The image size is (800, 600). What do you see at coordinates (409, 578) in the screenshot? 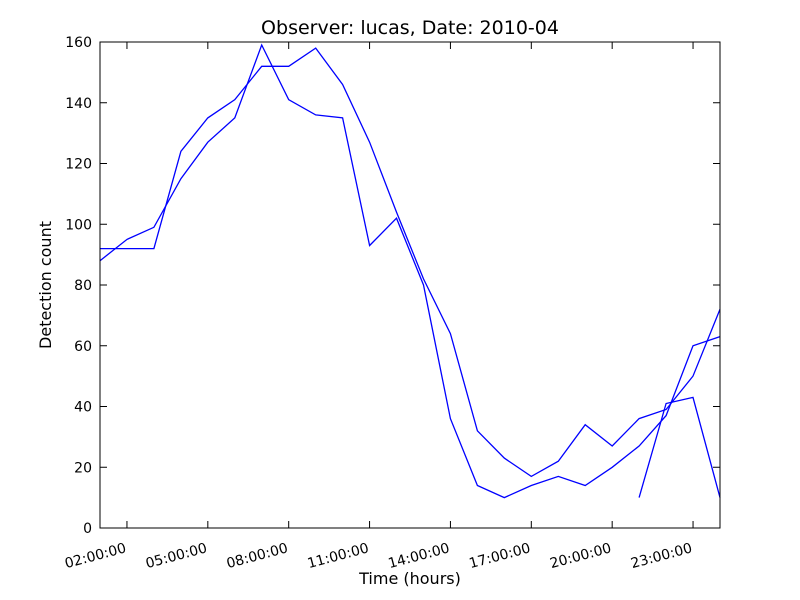
I see `x-axis-title: Time (hours)` at bounding box center [409, 578].